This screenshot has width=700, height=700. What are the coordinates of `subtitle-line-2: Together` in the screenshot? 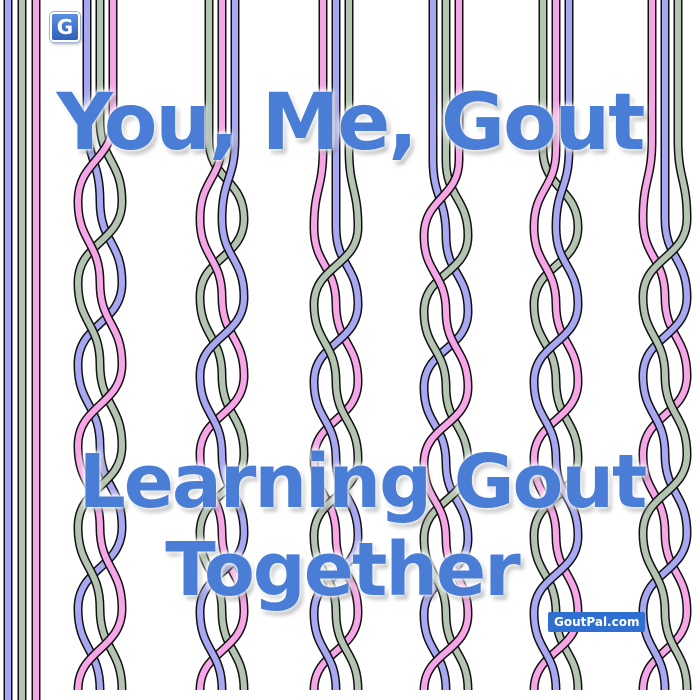 It's located at (342, 570).